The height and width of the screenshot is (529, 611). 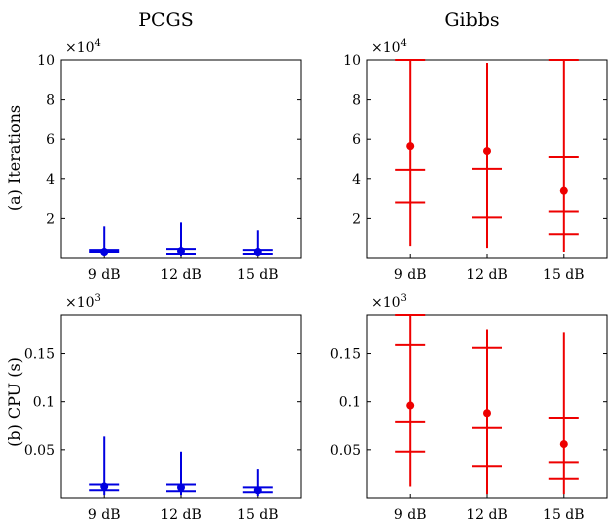 What do you see at coordinates (471, 20) in the screenshot?
I see `column-title-gibbs: Gibbs` at bounding box center [471, 20].